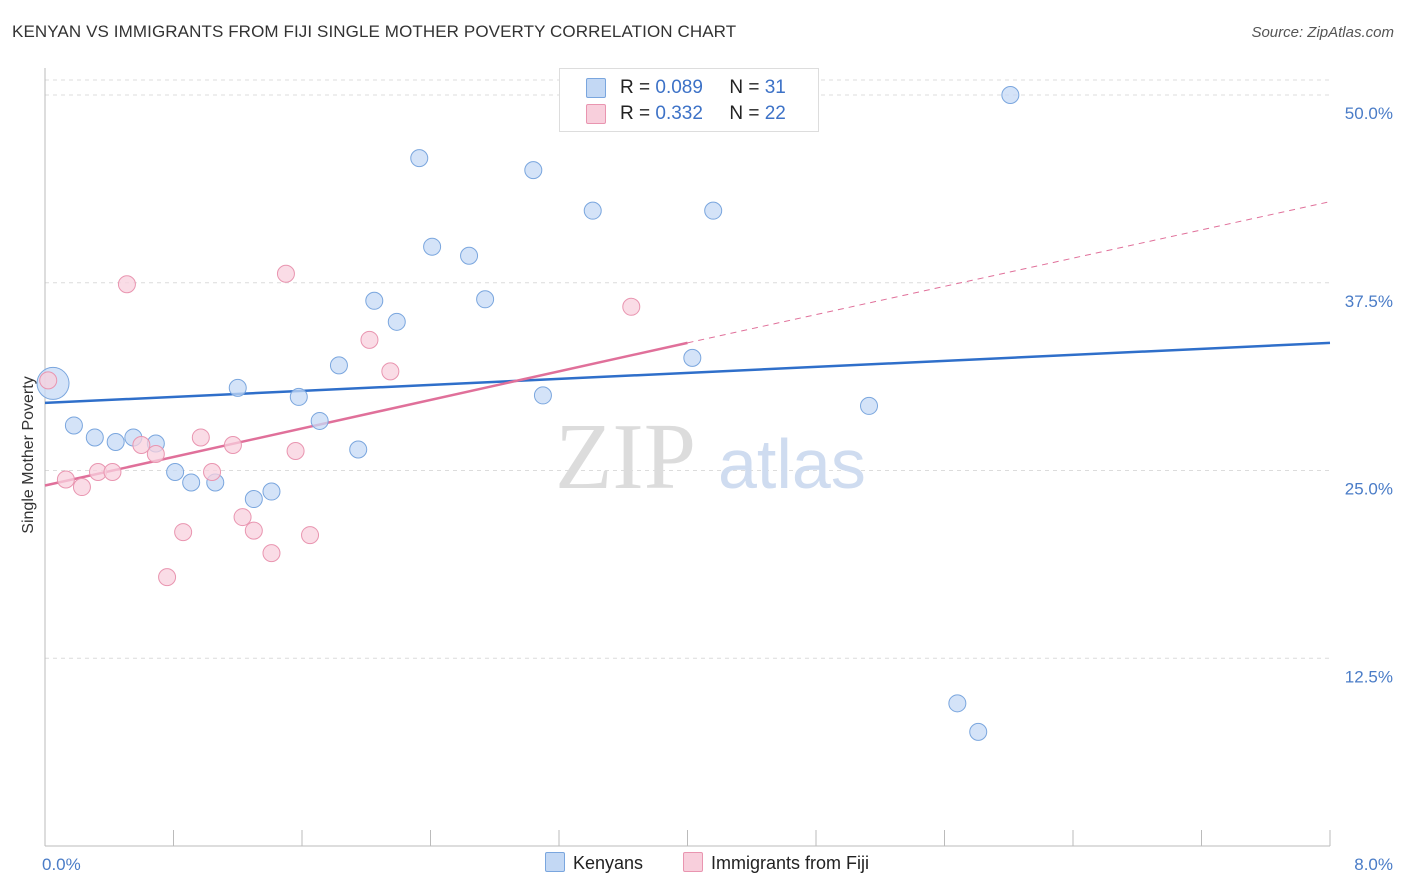 The image size is (1406, 892). What do you see at coordinates (679, 113) in the screenshot?
I see `legend-r-value: 0.332` at bounding box center [679, 113].